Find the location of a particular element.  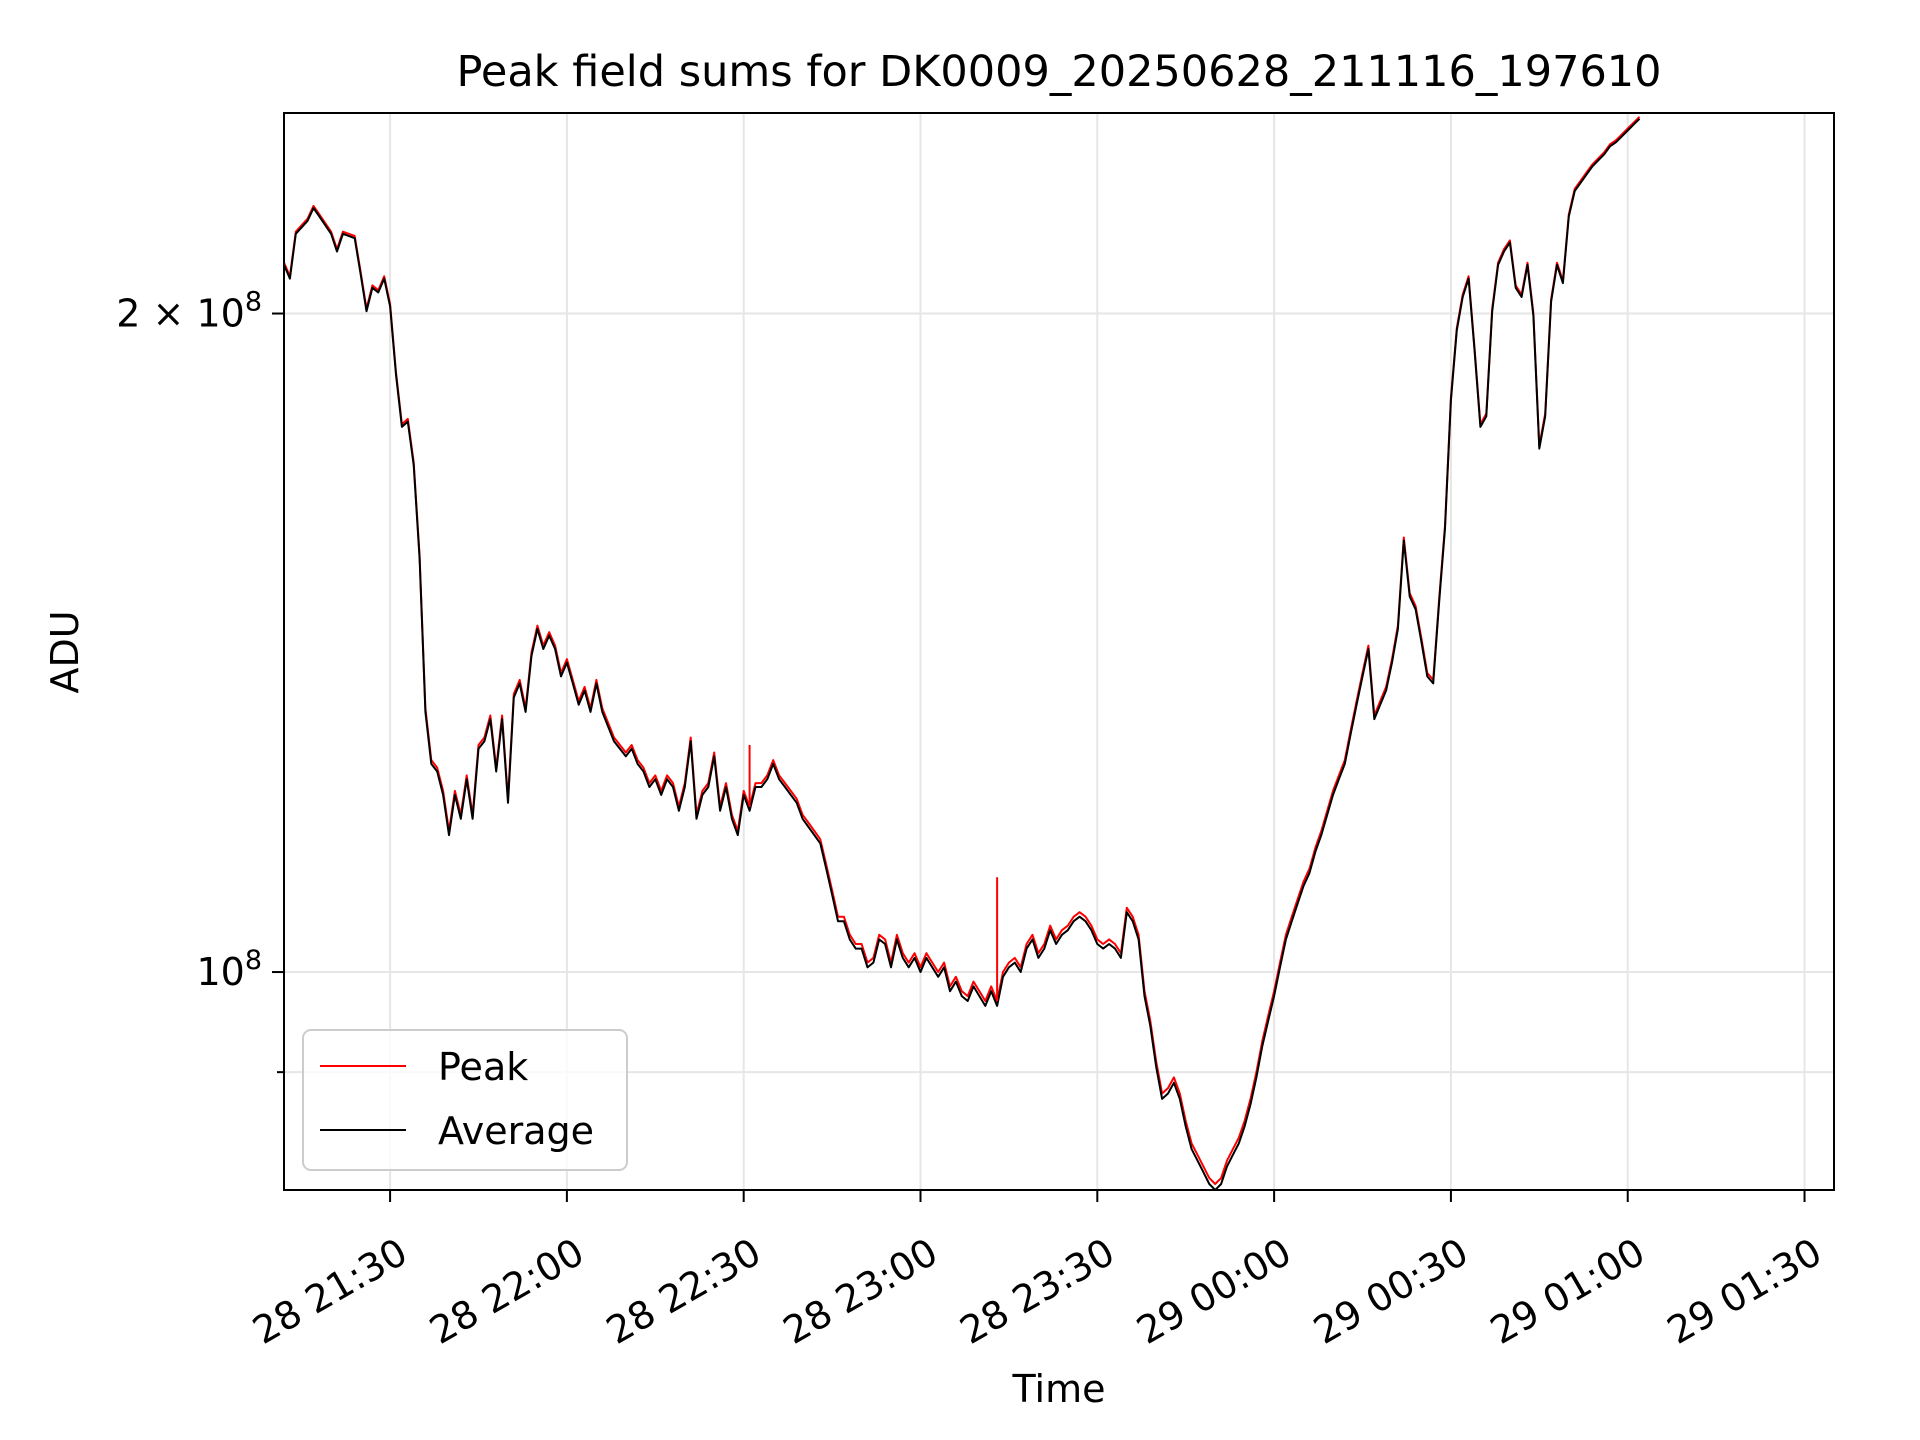

y-axis-label: ADU is located at coordinates (65, 651).